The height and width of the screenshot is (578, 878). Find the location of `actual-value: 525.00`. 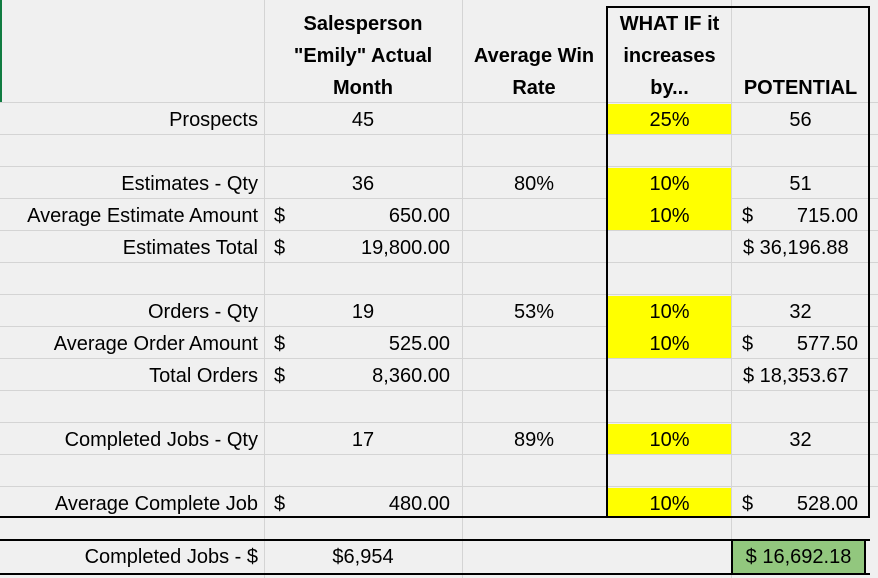

actual-value: 525.00 is located at coordinates (419, 344).